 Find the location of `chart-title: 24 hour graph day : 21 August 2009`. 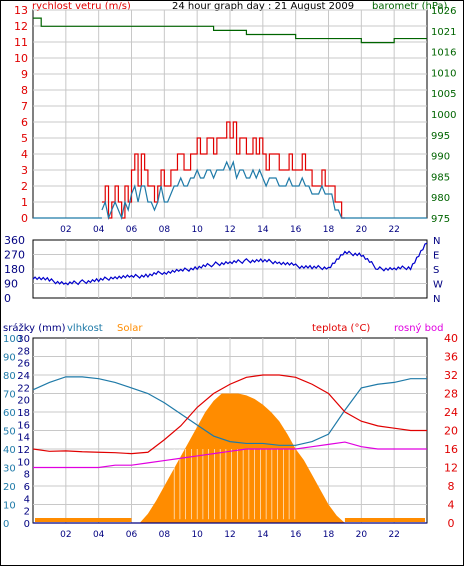

chart-title: 24 hour graph day : 21 August 2009 is located at coordinates (263, 6).